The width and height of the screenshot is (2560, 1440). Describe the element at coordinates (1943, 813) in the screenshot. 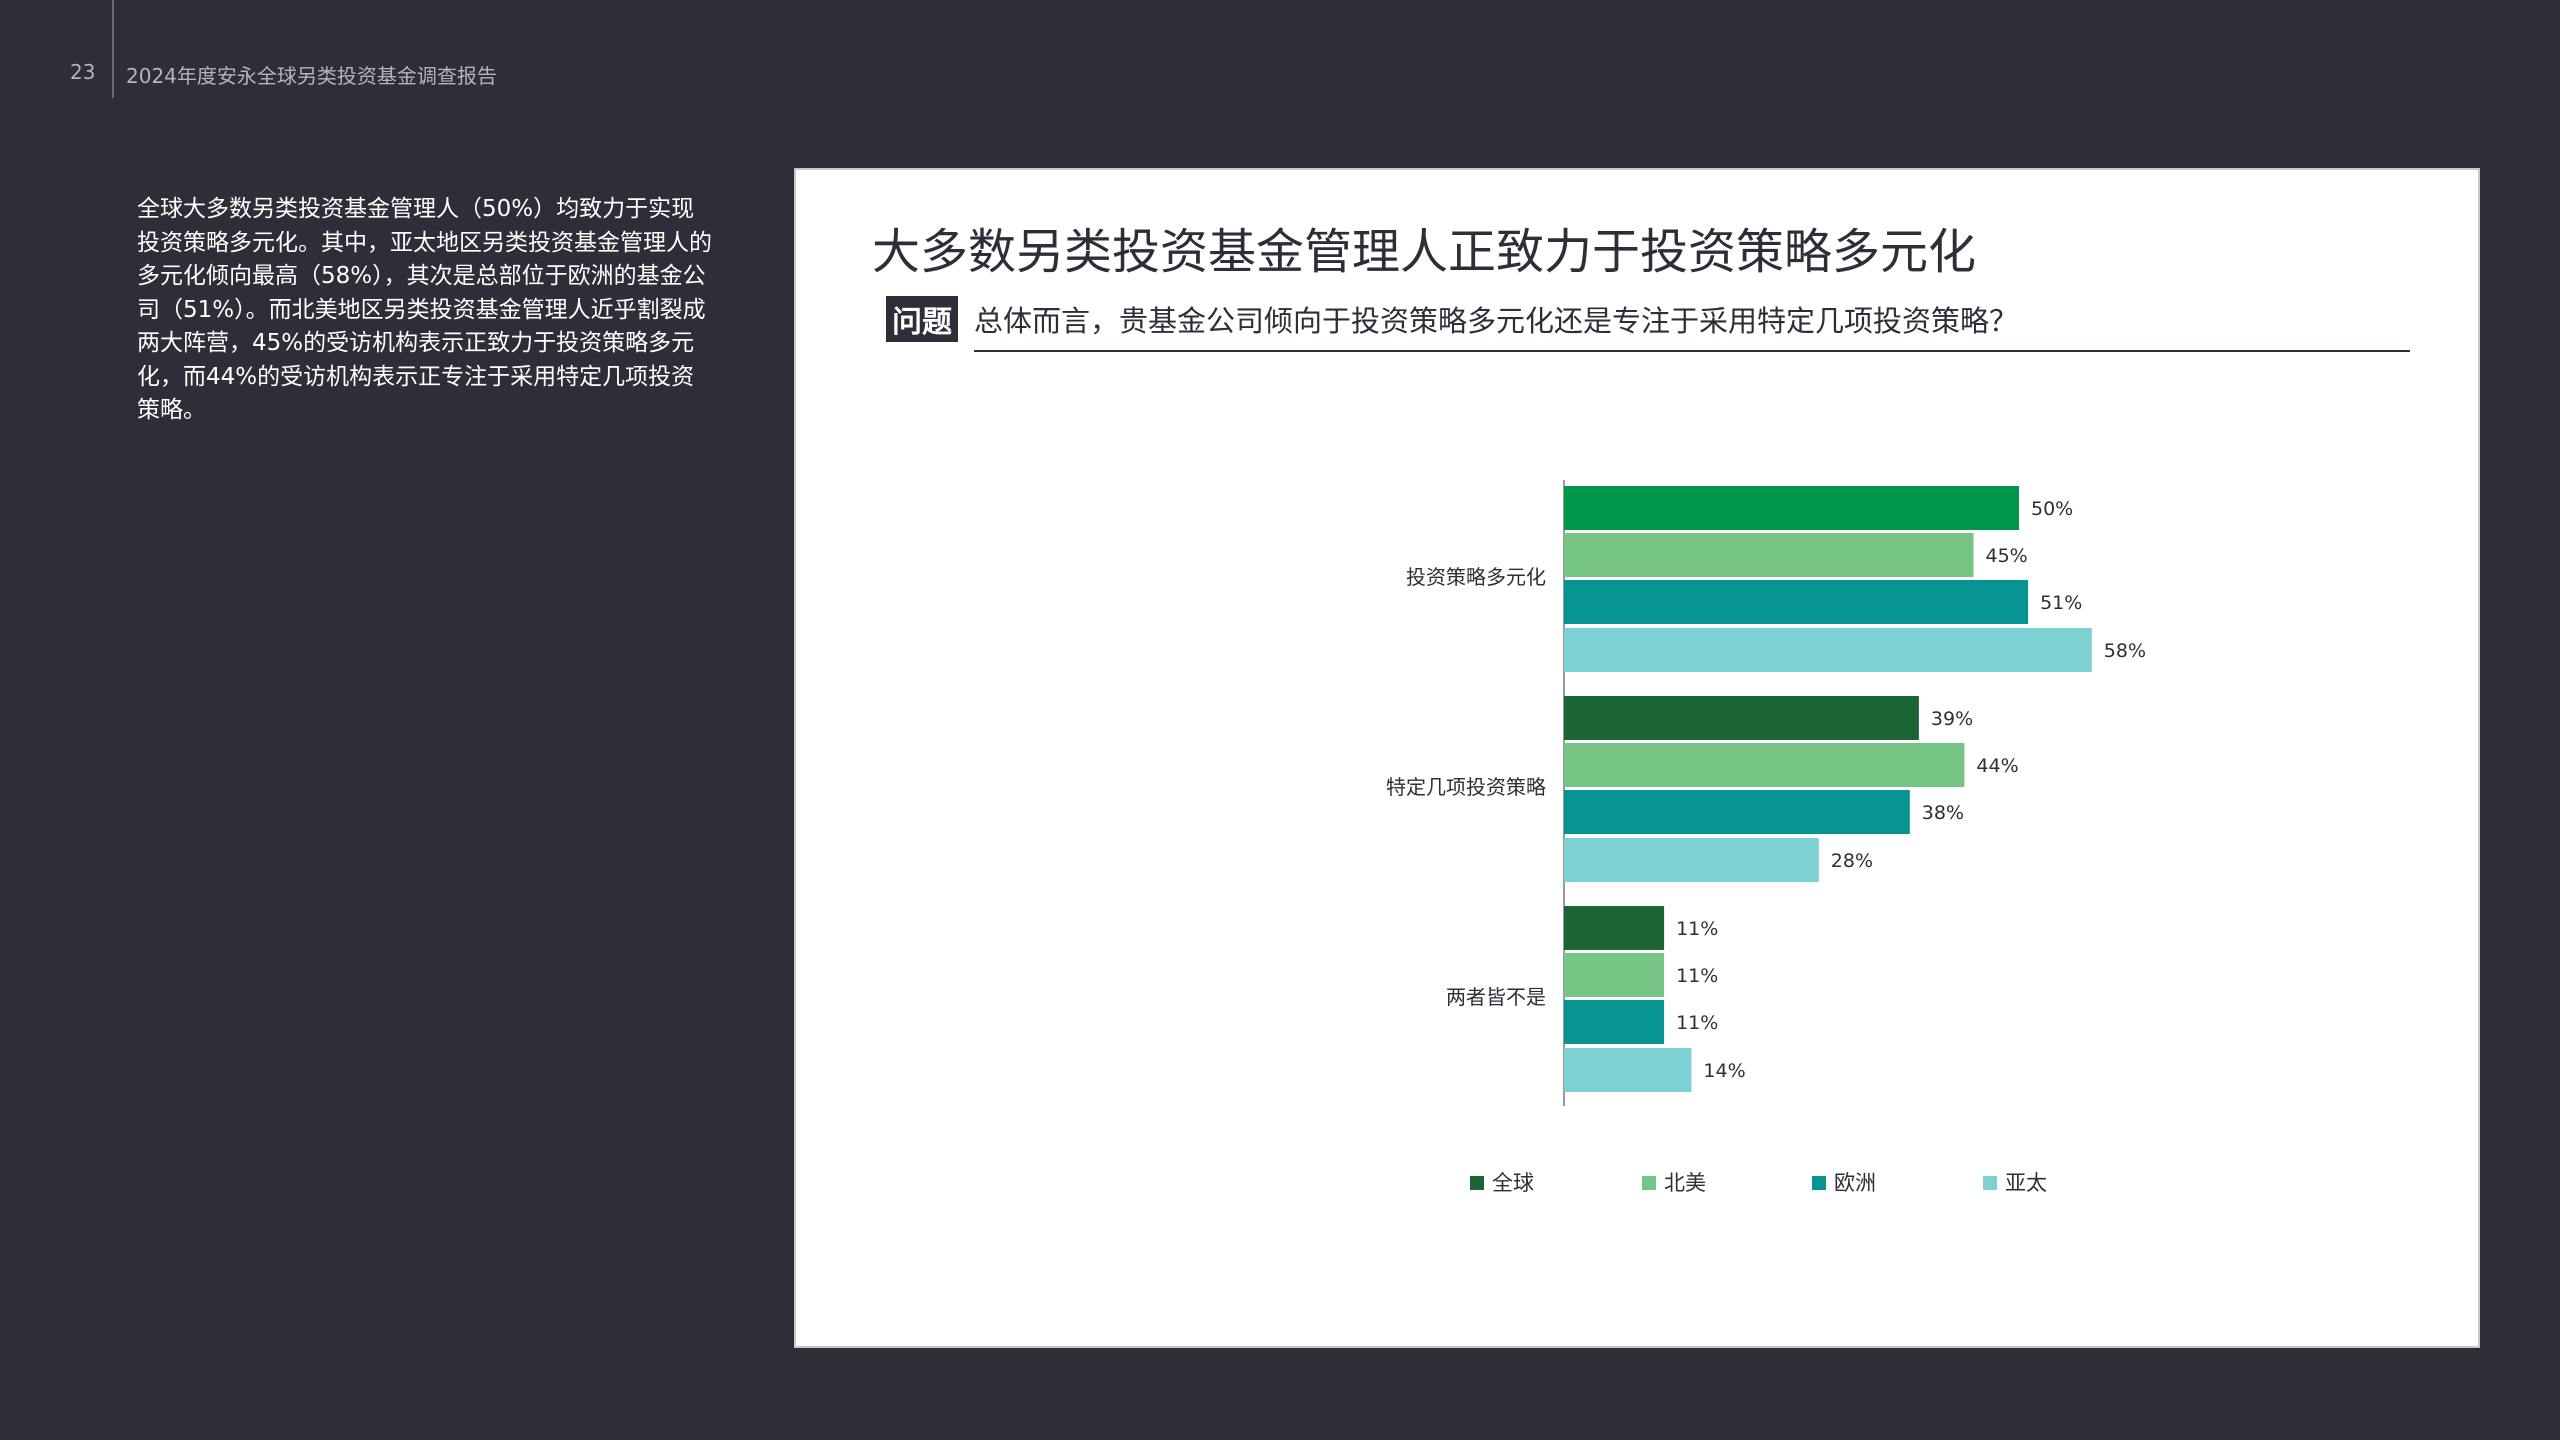

I see `data-label: 38%` at that location.